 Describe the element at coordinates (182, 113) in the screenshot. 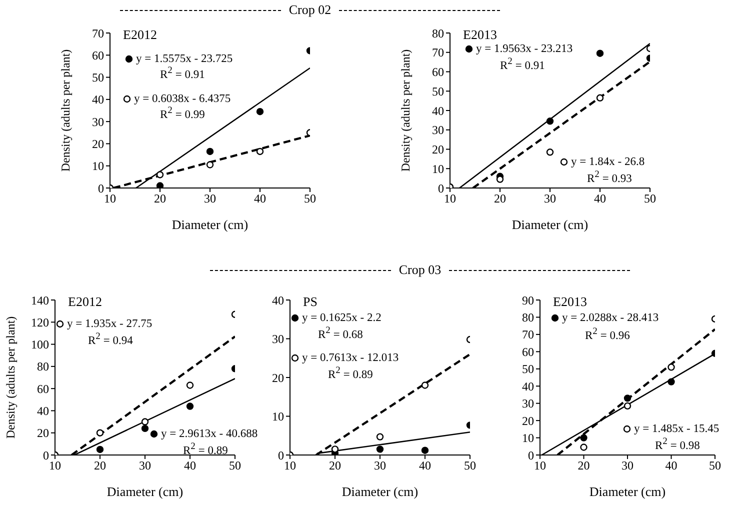

I see `annotation: R$^{2}$ = 0.99` at that location.